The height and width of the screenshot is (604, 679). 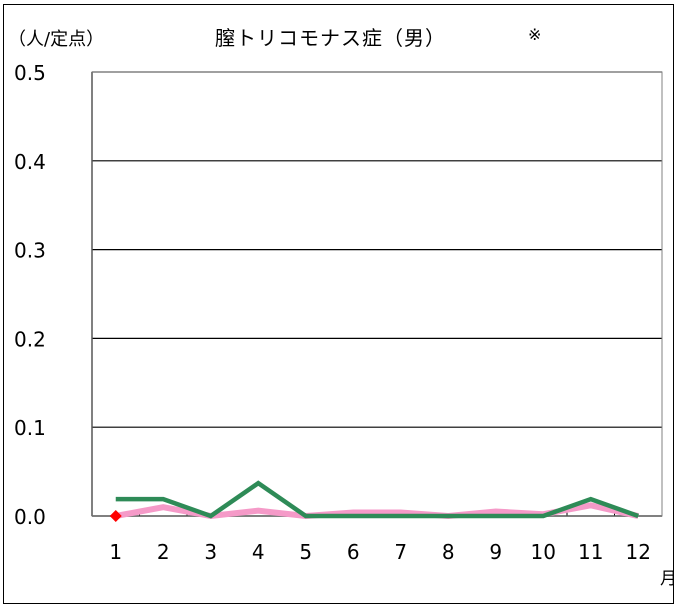 I want to click on chart-title: 膣トリコモナス症（男）, so click(x=330, y=38).